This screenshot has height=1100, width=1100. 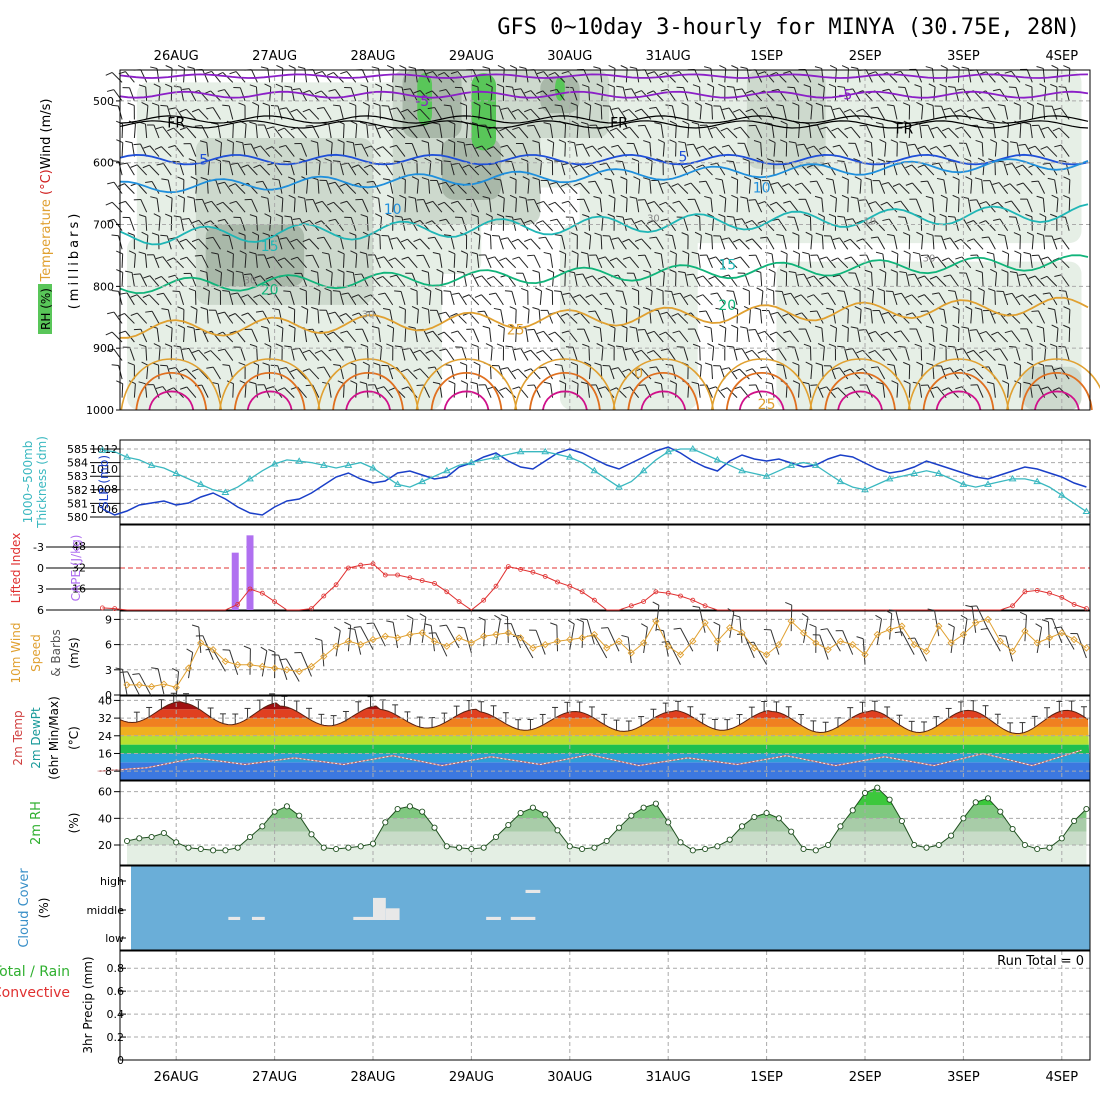 I want to click on isotherm-line, so click(x=604, y=274).